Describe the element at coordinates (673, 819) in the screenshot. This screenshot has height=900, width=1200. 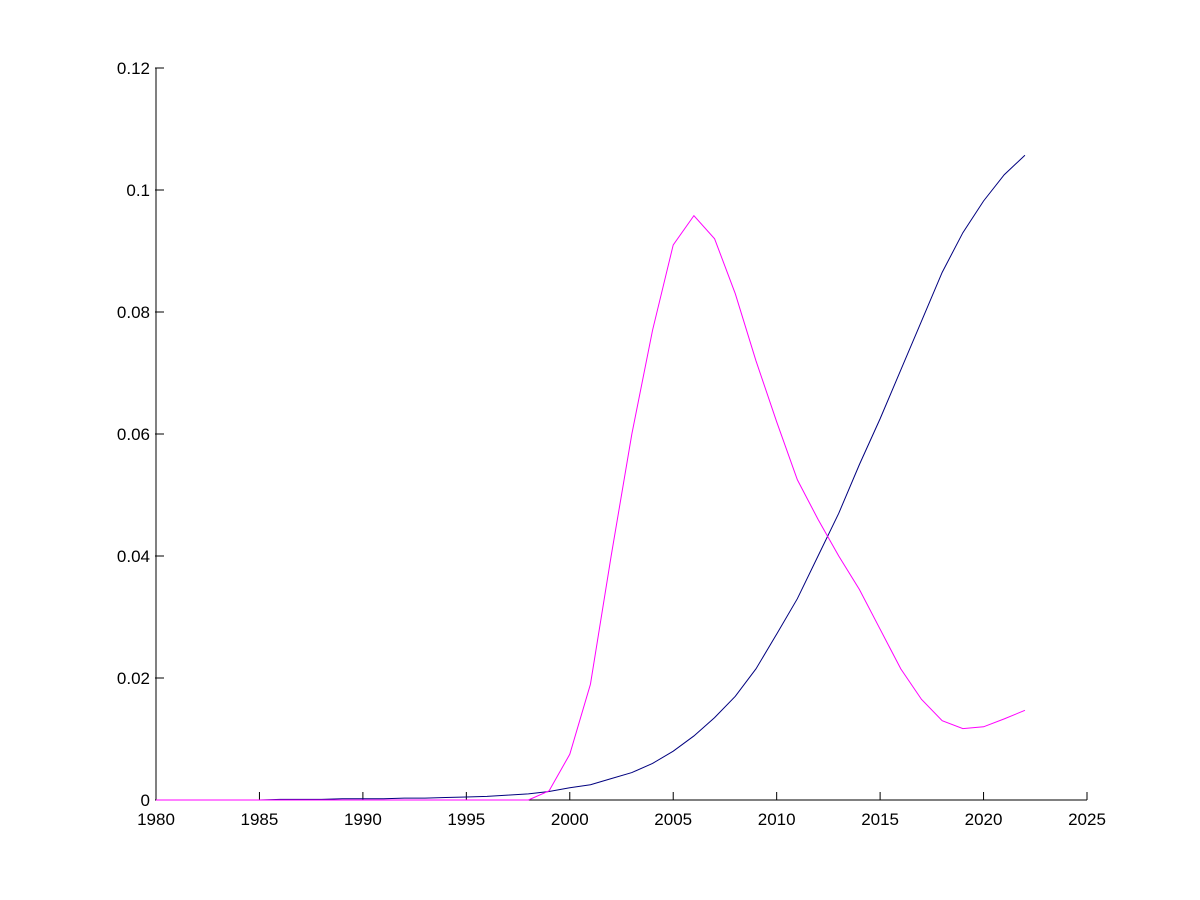
I see `x-tick-label: 2005` at that location.